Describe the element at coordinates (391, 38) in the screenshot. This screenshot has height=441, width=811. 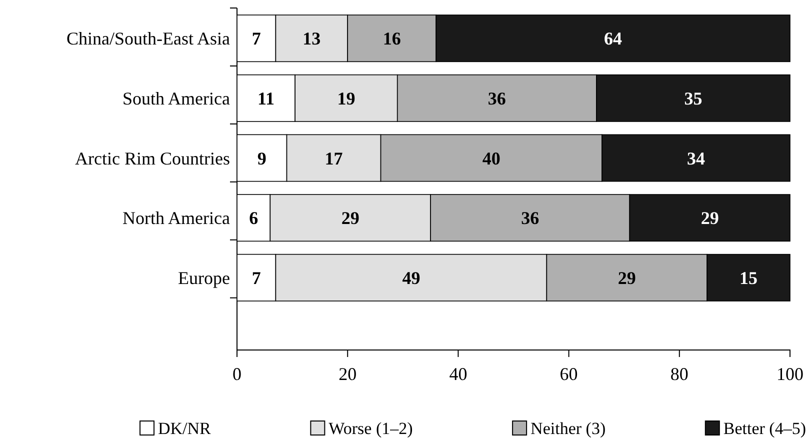
I see `data-label: 16` at that location.